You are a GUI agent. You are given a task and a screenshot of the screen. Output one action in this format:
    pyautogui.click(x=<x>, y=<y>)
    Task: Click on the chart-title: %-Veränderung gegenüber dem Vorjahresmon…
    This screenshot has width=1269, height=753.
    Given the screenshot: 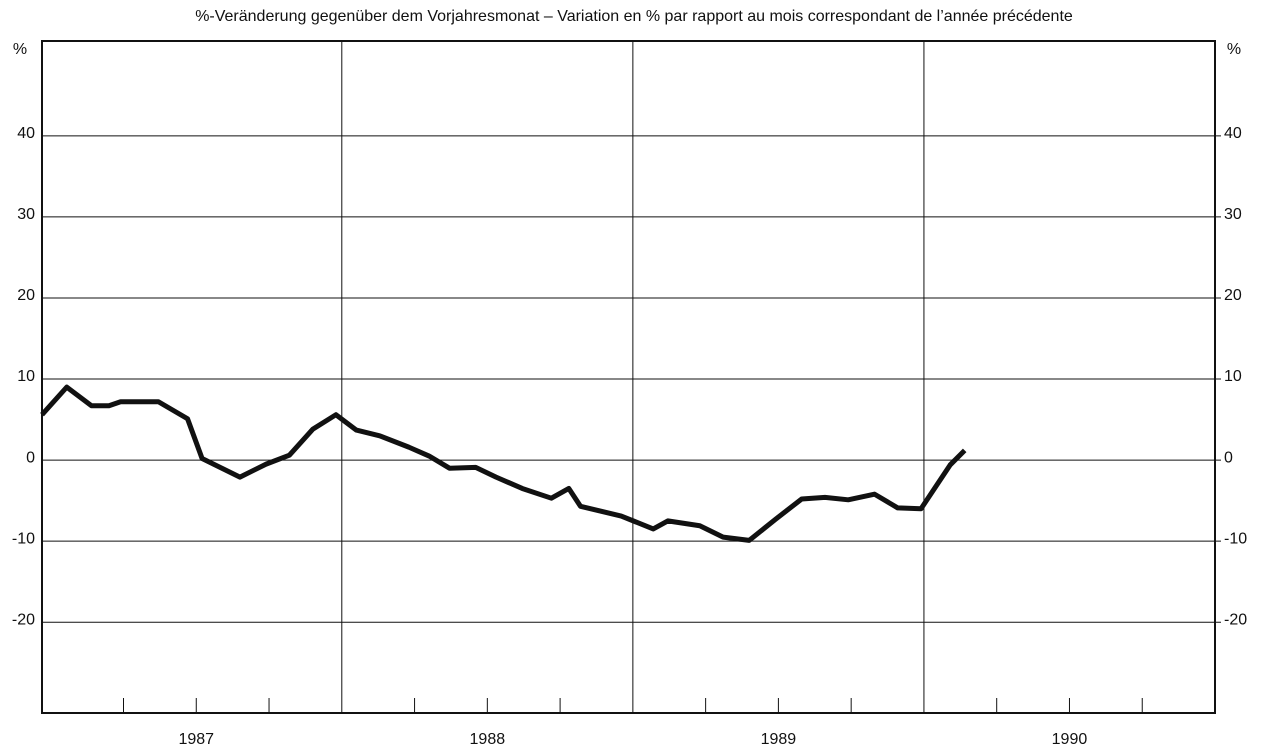 What is the action you would take?
    pyautogui.click(x=634, y=16)
    